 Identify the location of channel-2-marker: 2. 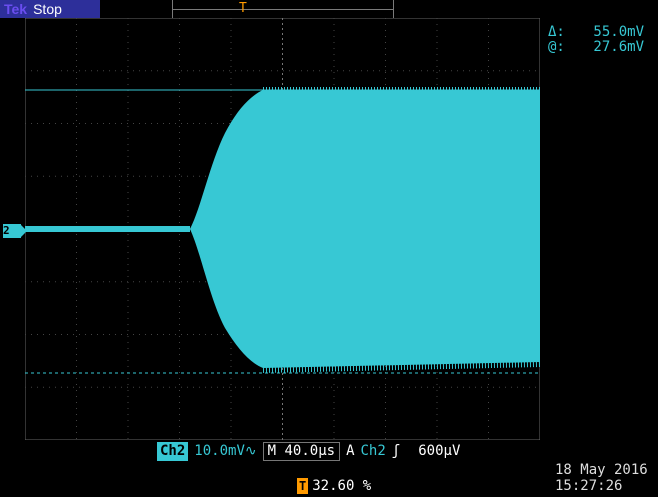
(15, 231).